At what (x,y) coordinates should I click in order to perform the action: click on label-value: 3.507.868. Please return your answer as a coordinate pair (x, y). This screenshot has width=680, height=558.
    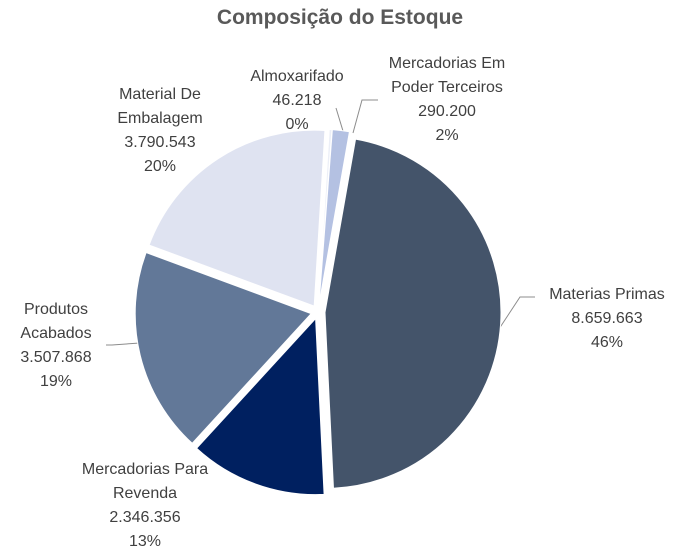
    Looking at the image, I should click on (56, 357).